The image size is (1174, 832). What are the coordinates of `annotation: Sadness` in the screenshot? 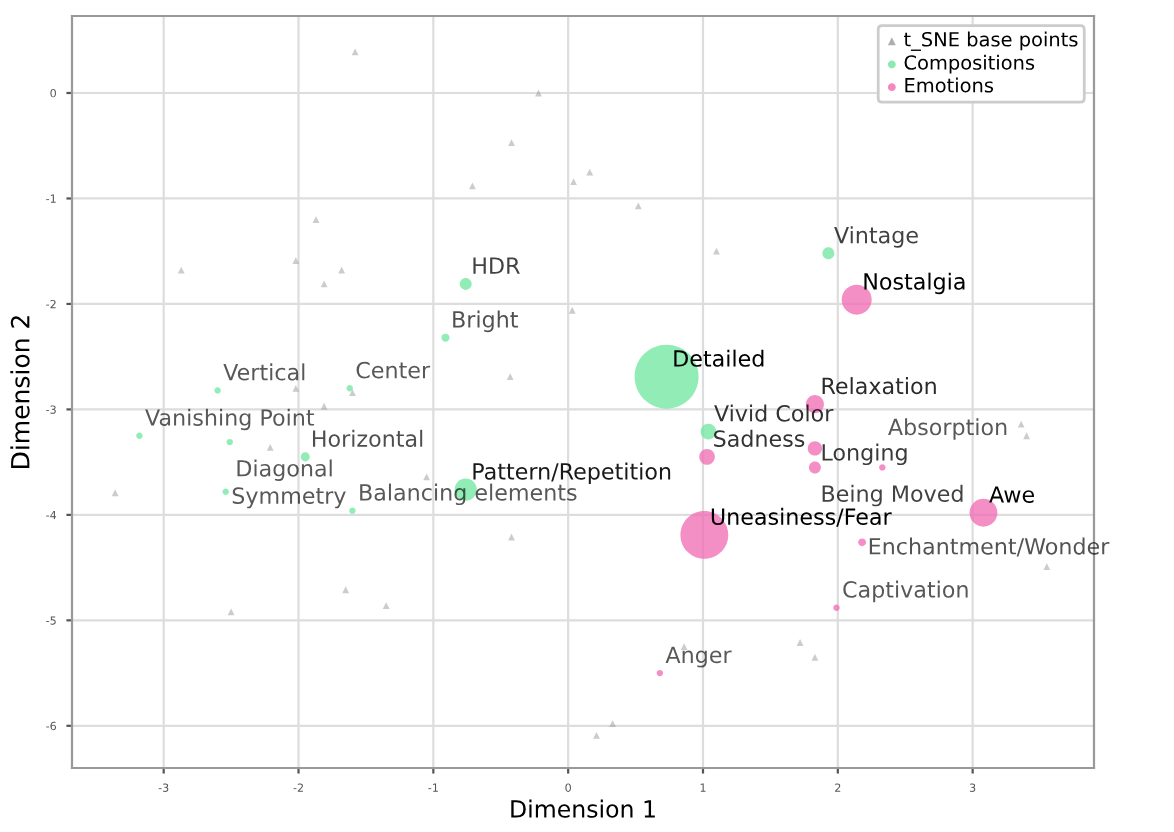 It's located at (759, 438).